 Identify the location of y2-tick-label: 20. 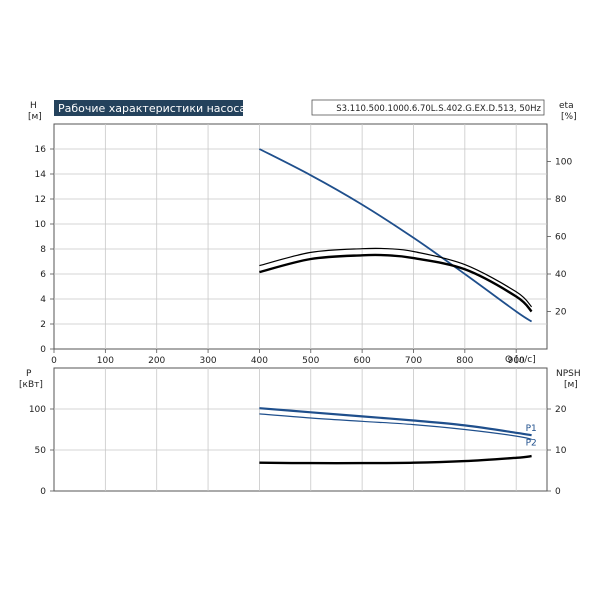
(561, 313).